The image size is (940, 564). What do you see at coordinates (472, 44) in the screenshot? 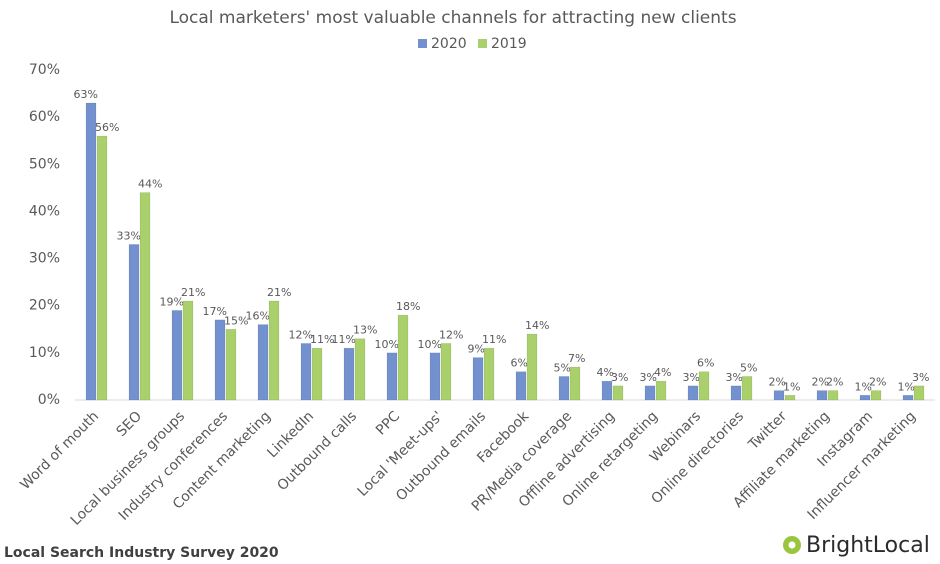
I see `legend: 2020 2019` at bounding box center [472, 44].